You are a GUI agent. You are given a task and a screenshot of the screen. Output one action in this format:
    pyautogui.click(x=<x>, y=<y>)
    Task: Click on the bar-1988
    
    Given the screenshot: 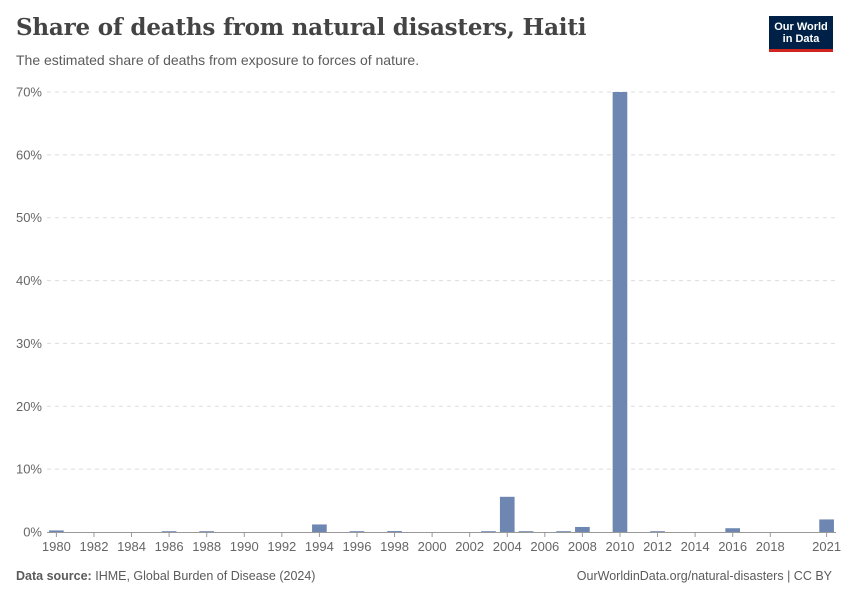 What is the action you would take?
    pyautogui.click(x=207, y=531)
    